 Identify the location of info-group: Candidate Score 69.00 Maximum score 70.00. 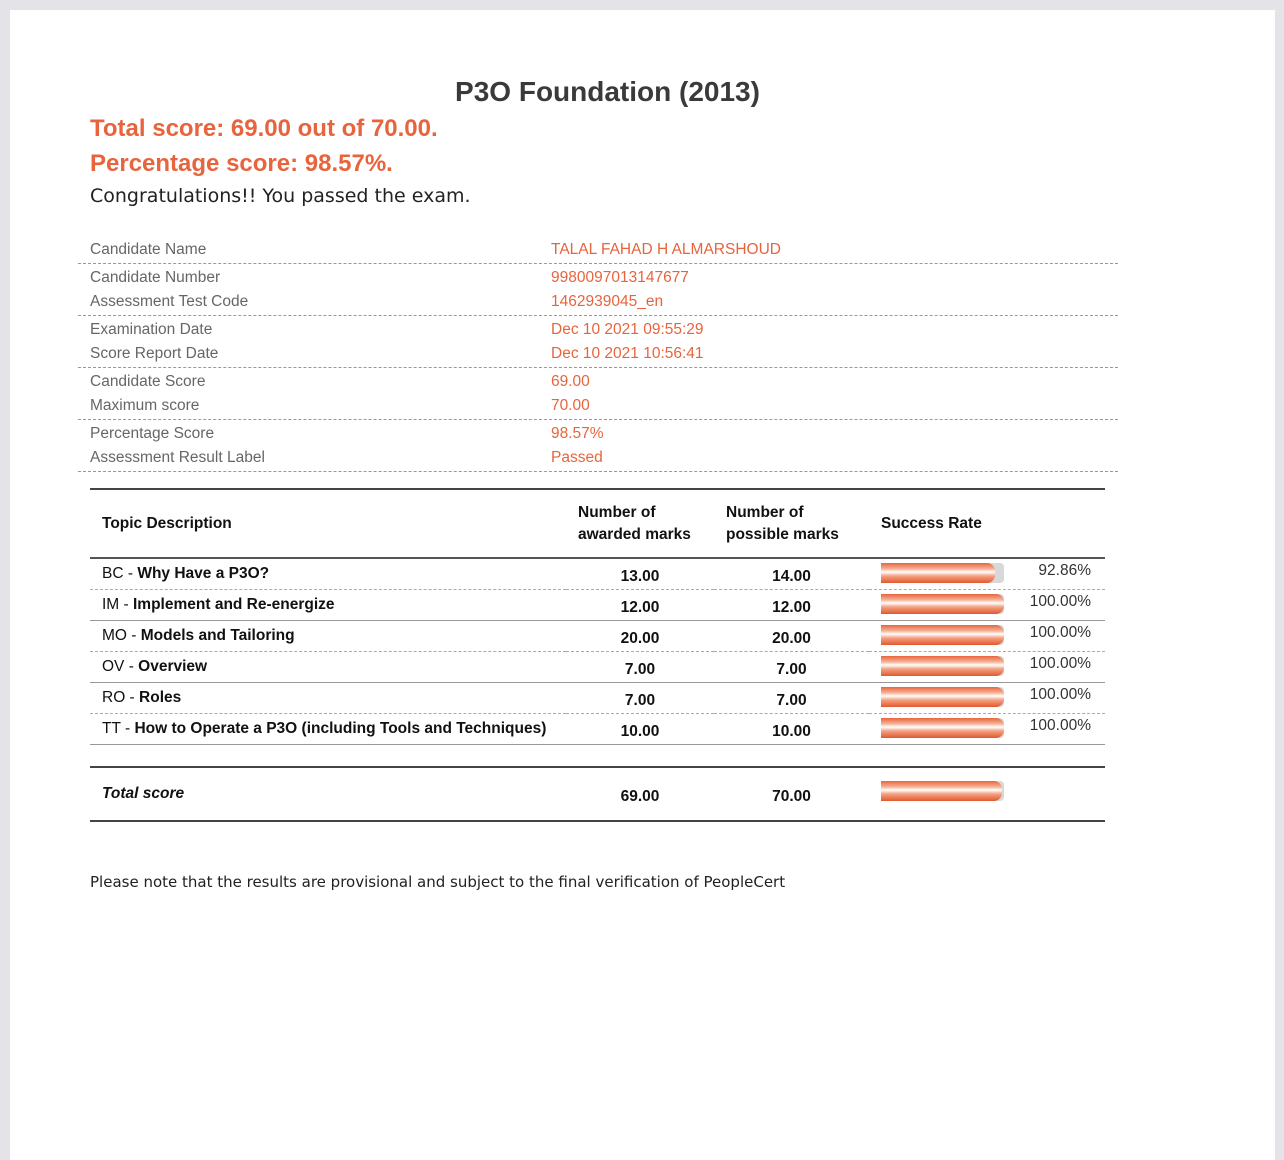
(598, 394).